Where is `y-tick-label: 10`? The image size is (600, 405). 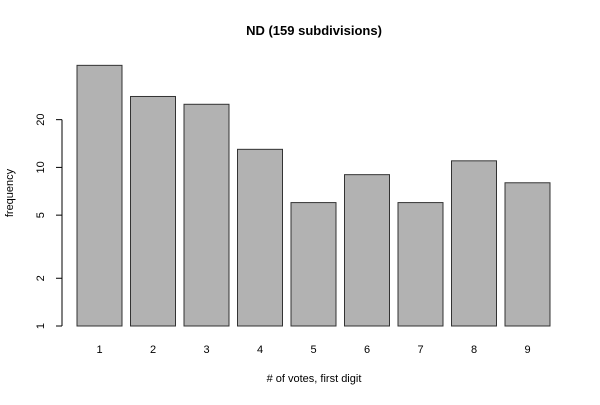
y-tick-label: 10 is located at coordinates (41, 167).